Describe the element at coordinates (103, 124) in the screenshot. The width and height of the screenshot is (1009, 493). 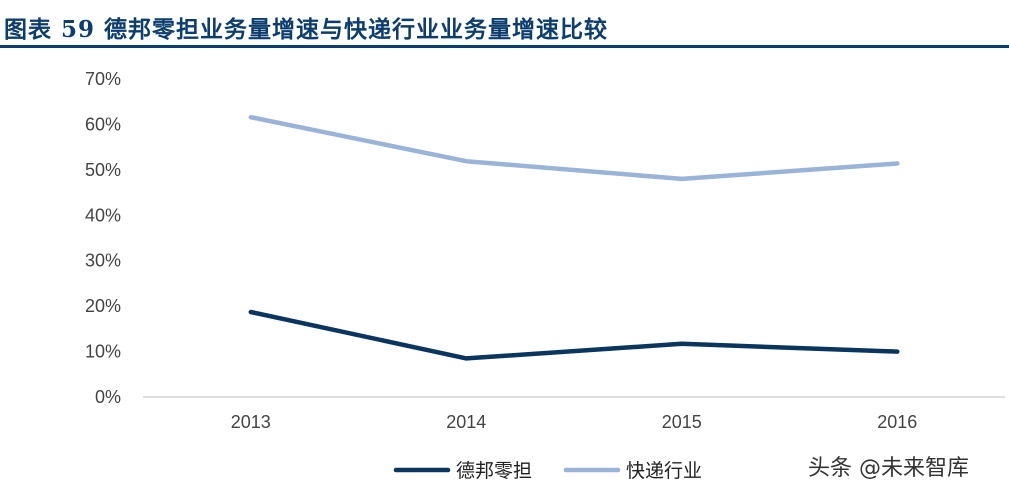
I see `y-tick-label: 60%` at that location.